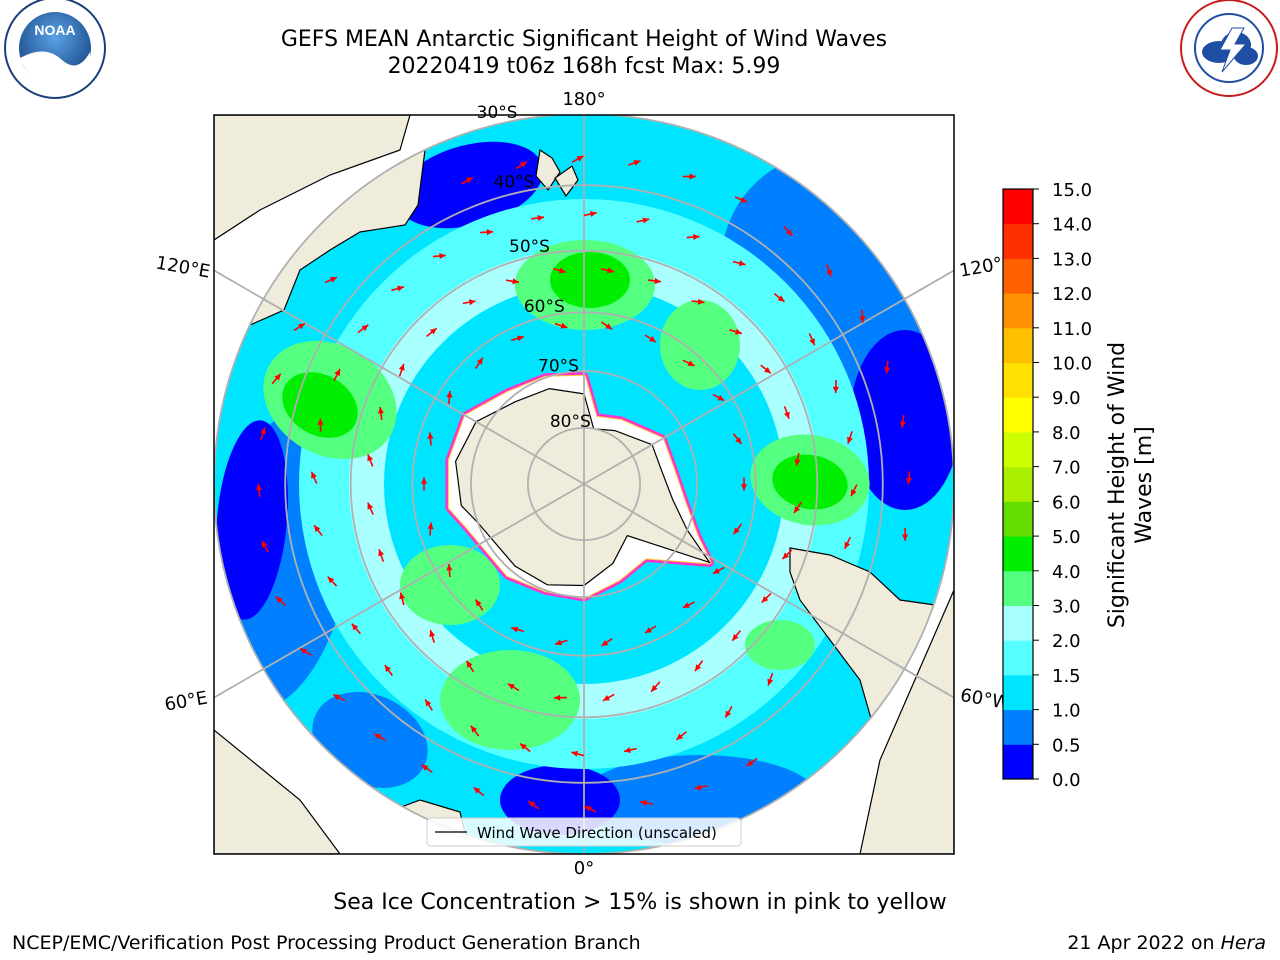 The width and height of the screenshot is (1280, 960). I want to click on corner-land-africa, so click(277, 791).